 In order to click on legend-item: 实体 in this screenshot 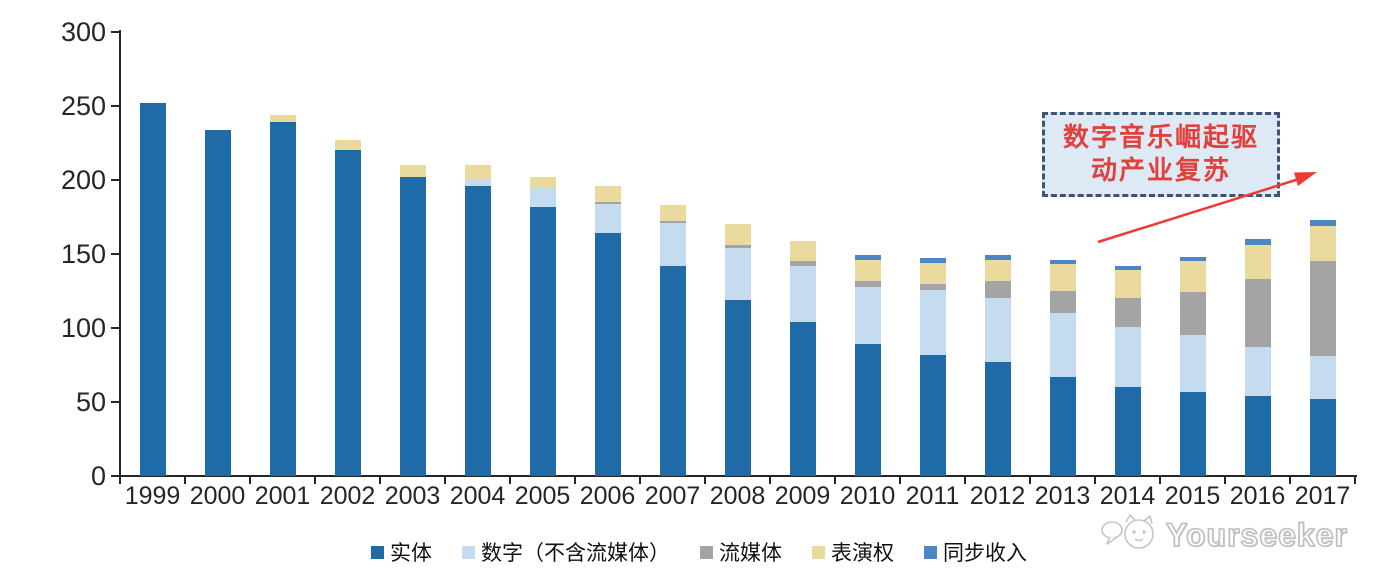, I will do `click(401, 552)`.